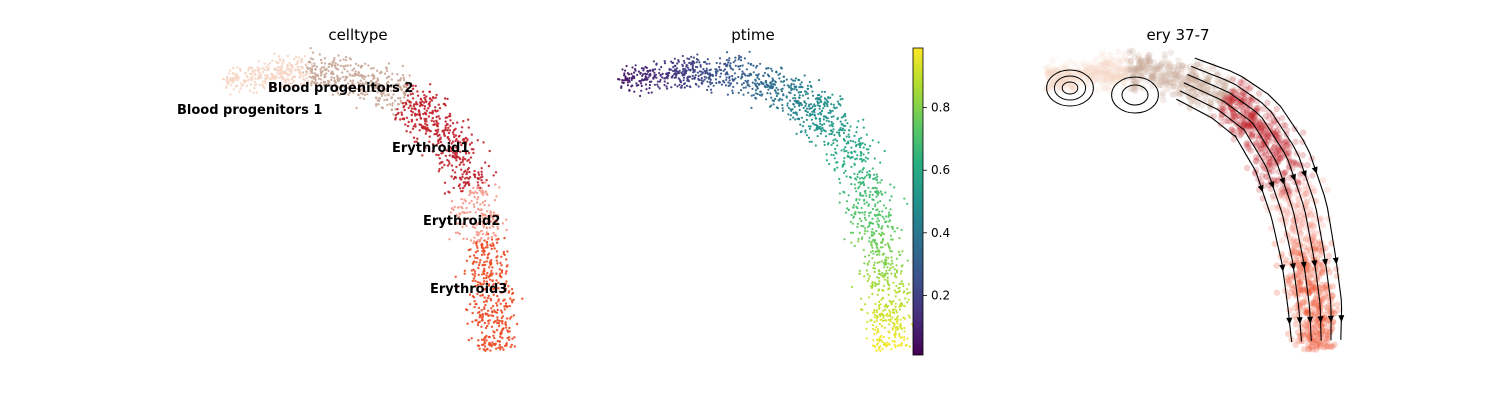  I want to click on streamline-arrow, so click(1293, 177).